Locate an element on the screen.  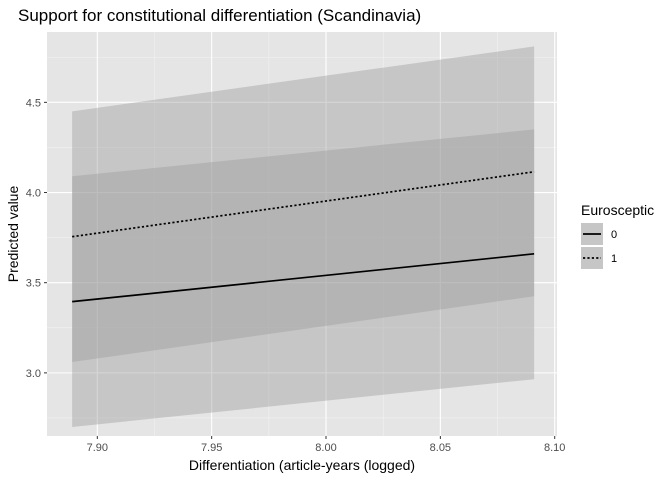
x-tick-label: 8.05 is located at coordinates (440, 448).